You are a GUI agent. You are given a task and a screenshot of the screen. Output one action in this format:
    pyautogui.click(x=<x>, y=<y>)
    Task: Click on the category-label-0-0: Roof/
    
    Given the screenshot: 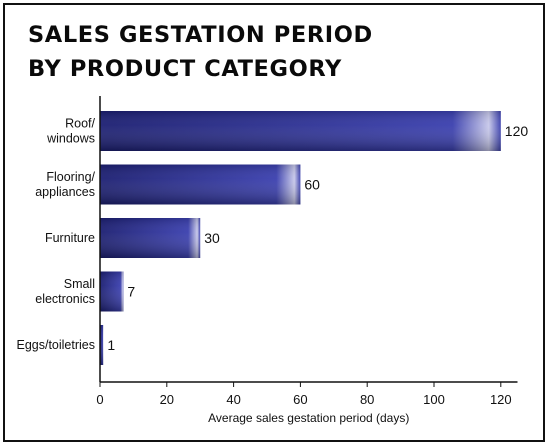 What is the action you would take?
    pyautogui.click(x=80, y=124)
    